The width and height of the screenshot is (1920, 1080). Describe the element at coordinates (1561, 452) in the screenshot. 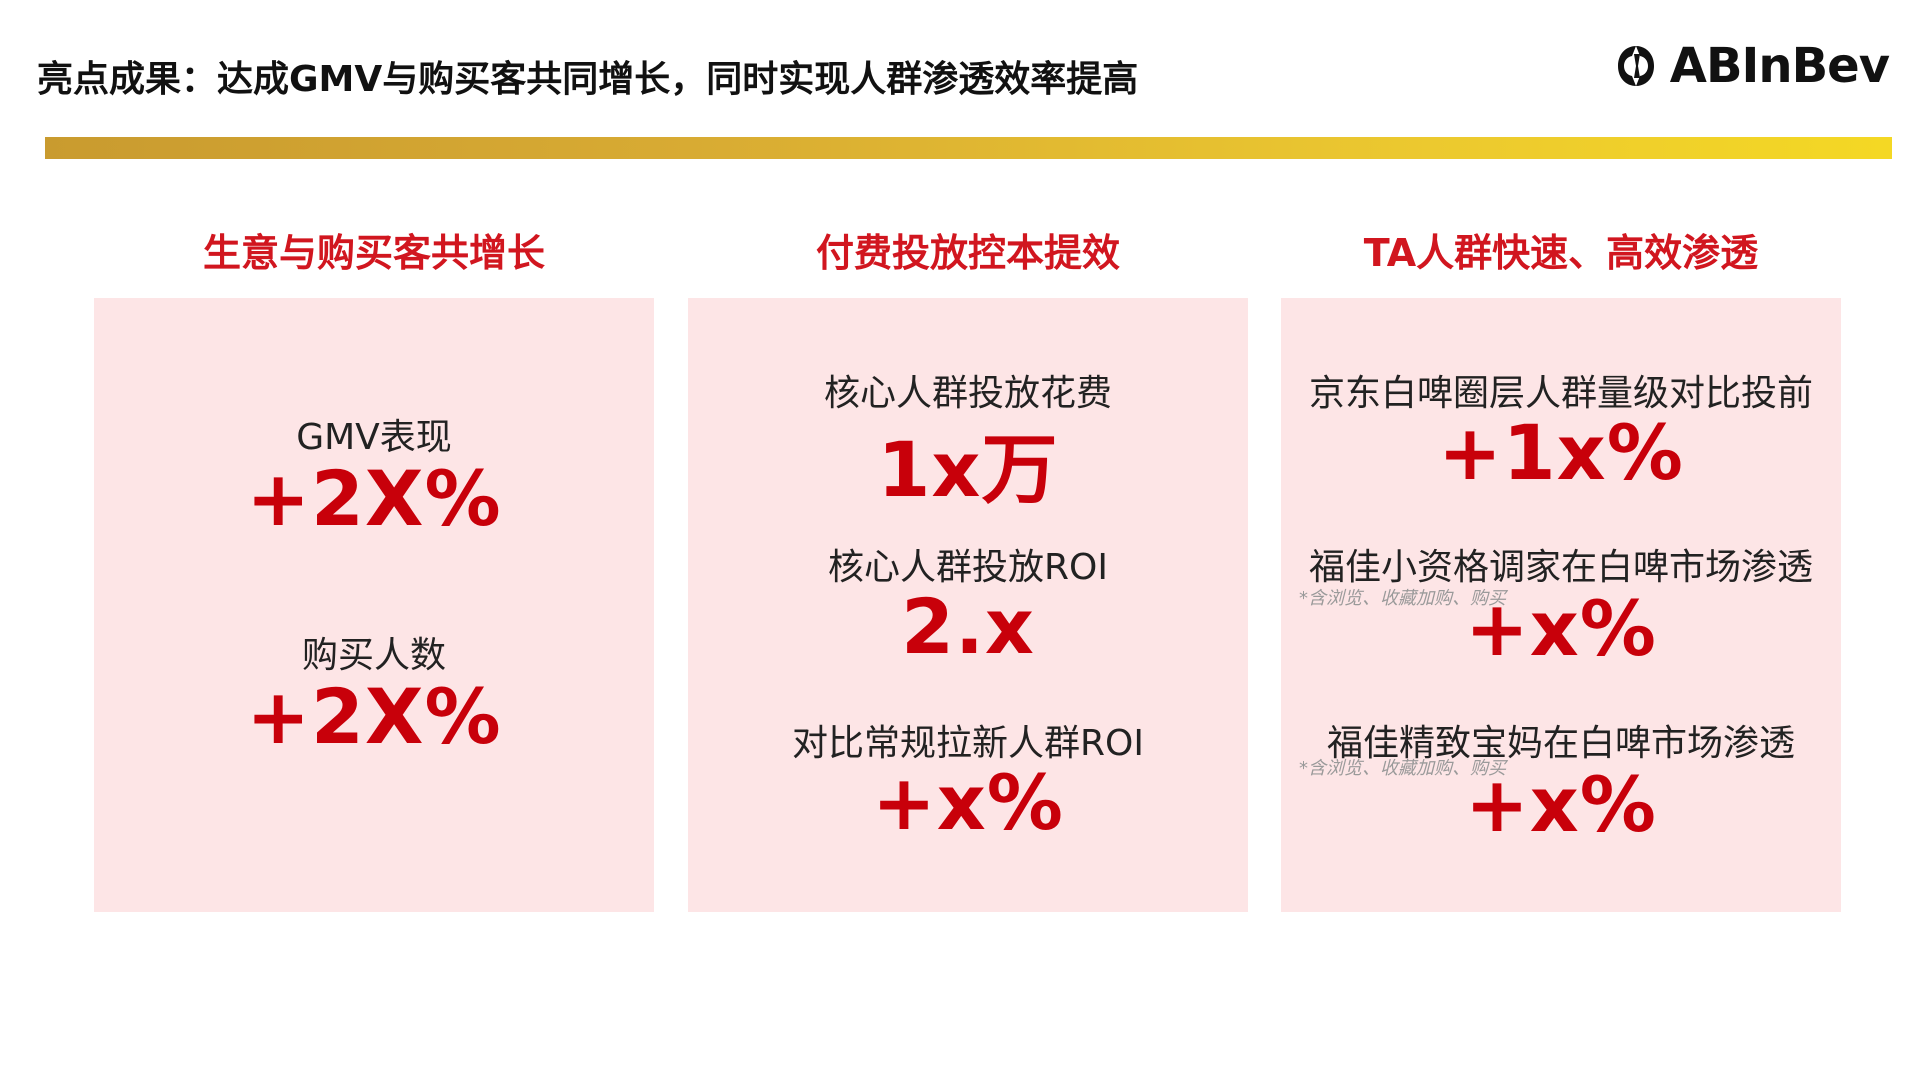

I see `metric-value-jd-audience: +1x%` at that location.